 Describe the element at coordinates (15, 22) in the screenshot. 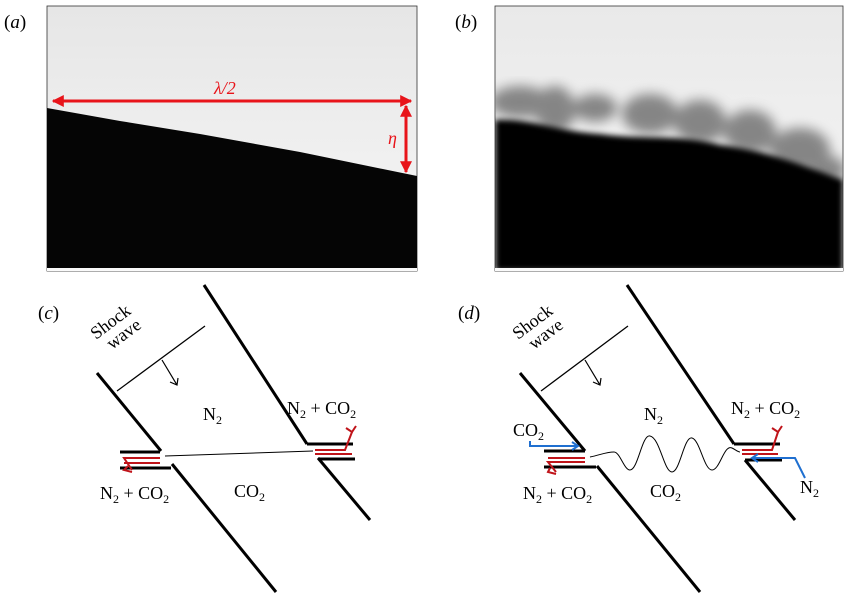

I see `panel-a-label: (a)` at that location.